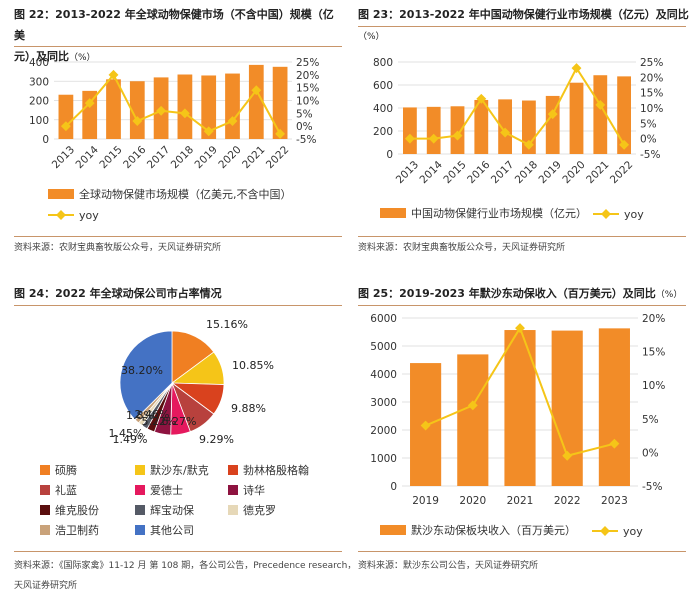 The width and height of the screenshot is (700, 605). What do you see at coordinates (567, 501) in the screenshot?
I see `x-tick-label: 2022` at bounding box center [567, 501].